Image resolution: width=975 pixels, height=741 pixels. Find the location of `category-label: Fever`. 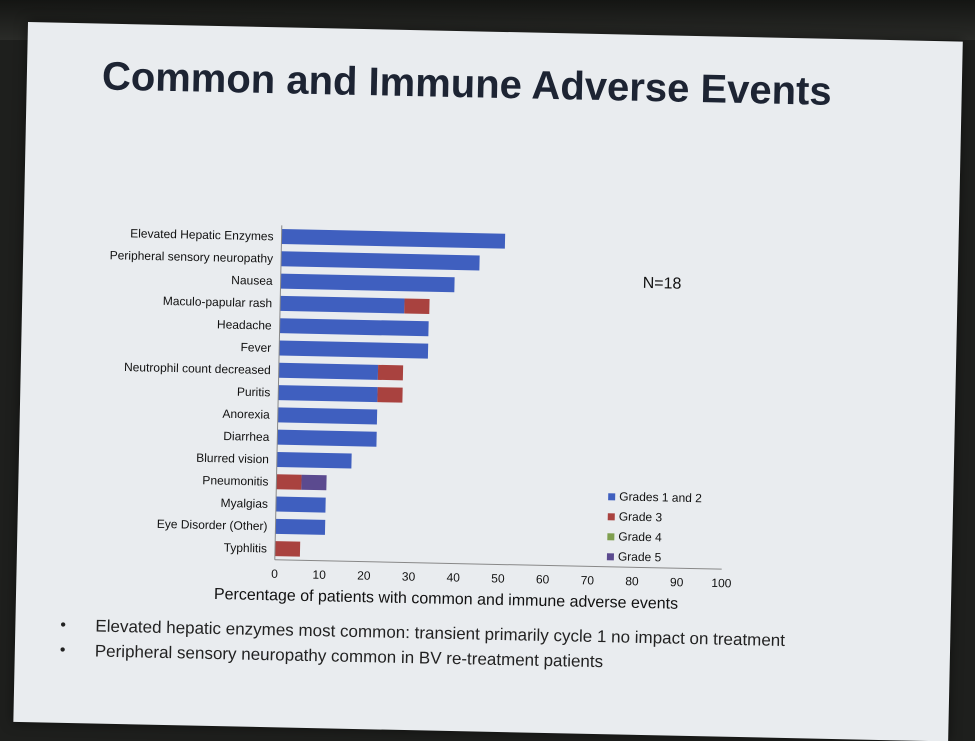

category-label: Fever is located at coordinates (255, 347).